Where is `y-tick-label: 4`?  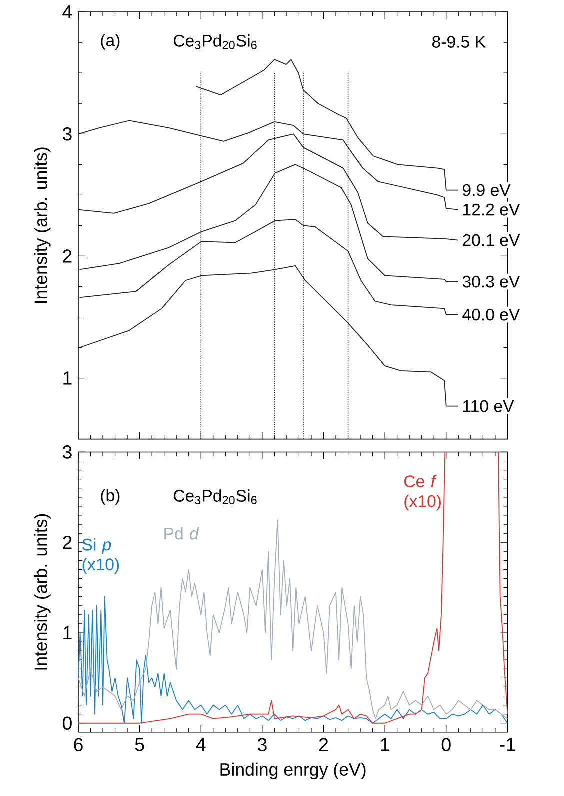 y-tick-label: 4 is located at coordinates (67, 12).